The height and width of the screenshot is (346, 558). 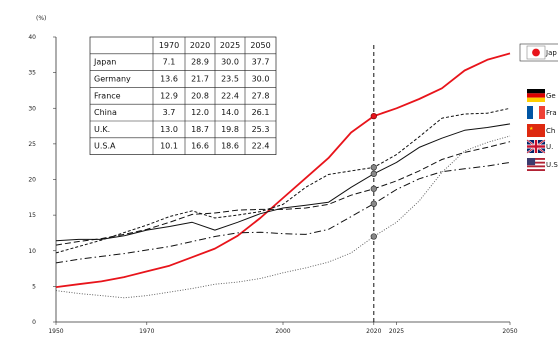 What do you see at coordinates (112, 79) in the screenshot?
I see `table-row-label: Germany` at bounding box center [112, 79].